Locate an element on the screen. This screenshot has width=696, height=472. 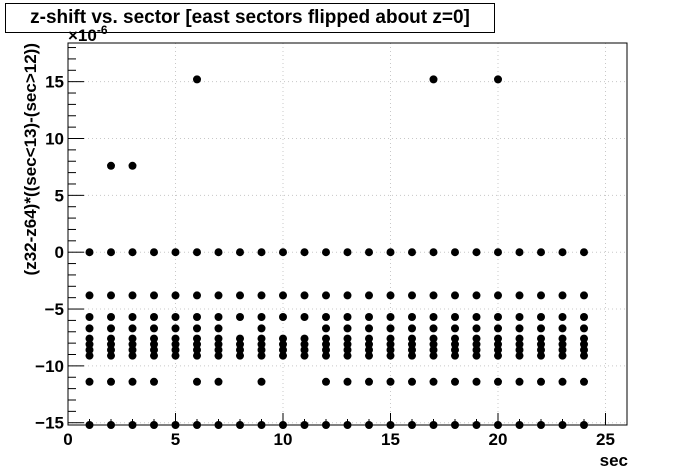
y-tick-label: 5 is located at coordinates (59, 195).